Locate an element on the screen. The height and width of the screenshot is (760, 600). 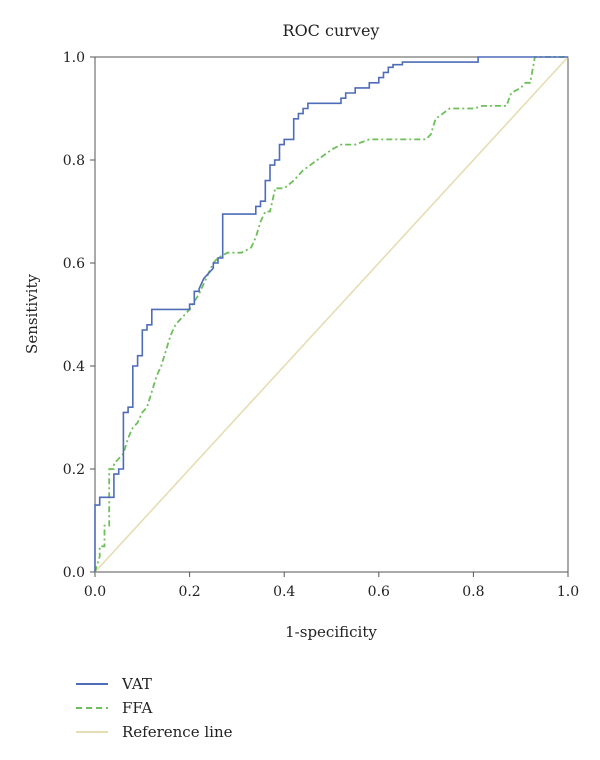
legend-label-reference-line: Reference line is located at coordinates (177, 732).